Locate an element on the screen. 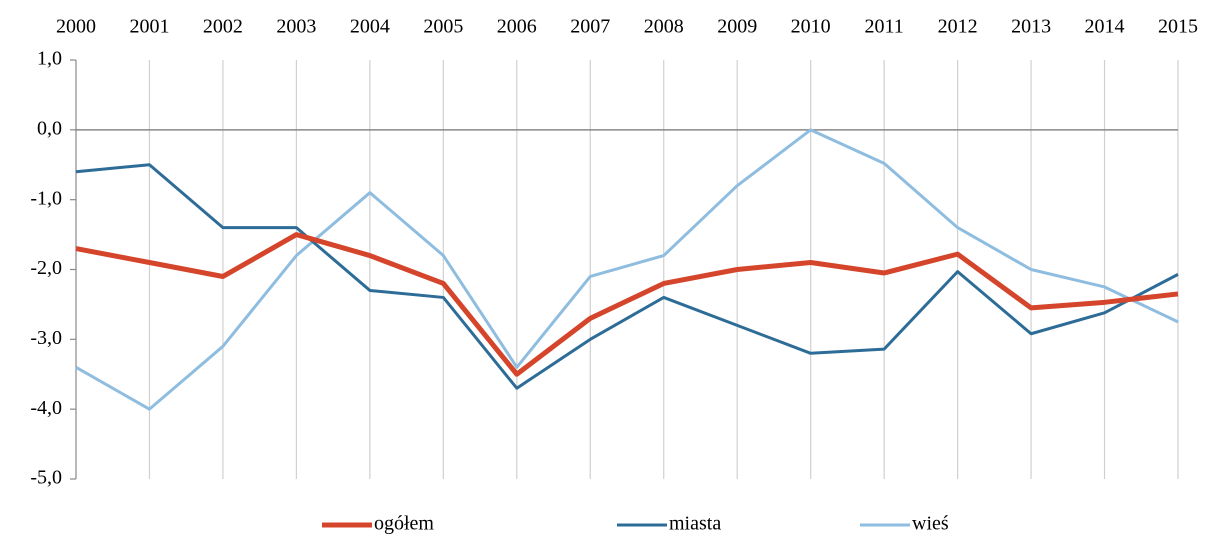 Image resolution: width=1207 pixels, height=543 pixels. x-tick-label: 2005 is located at coordinates (443, 27).